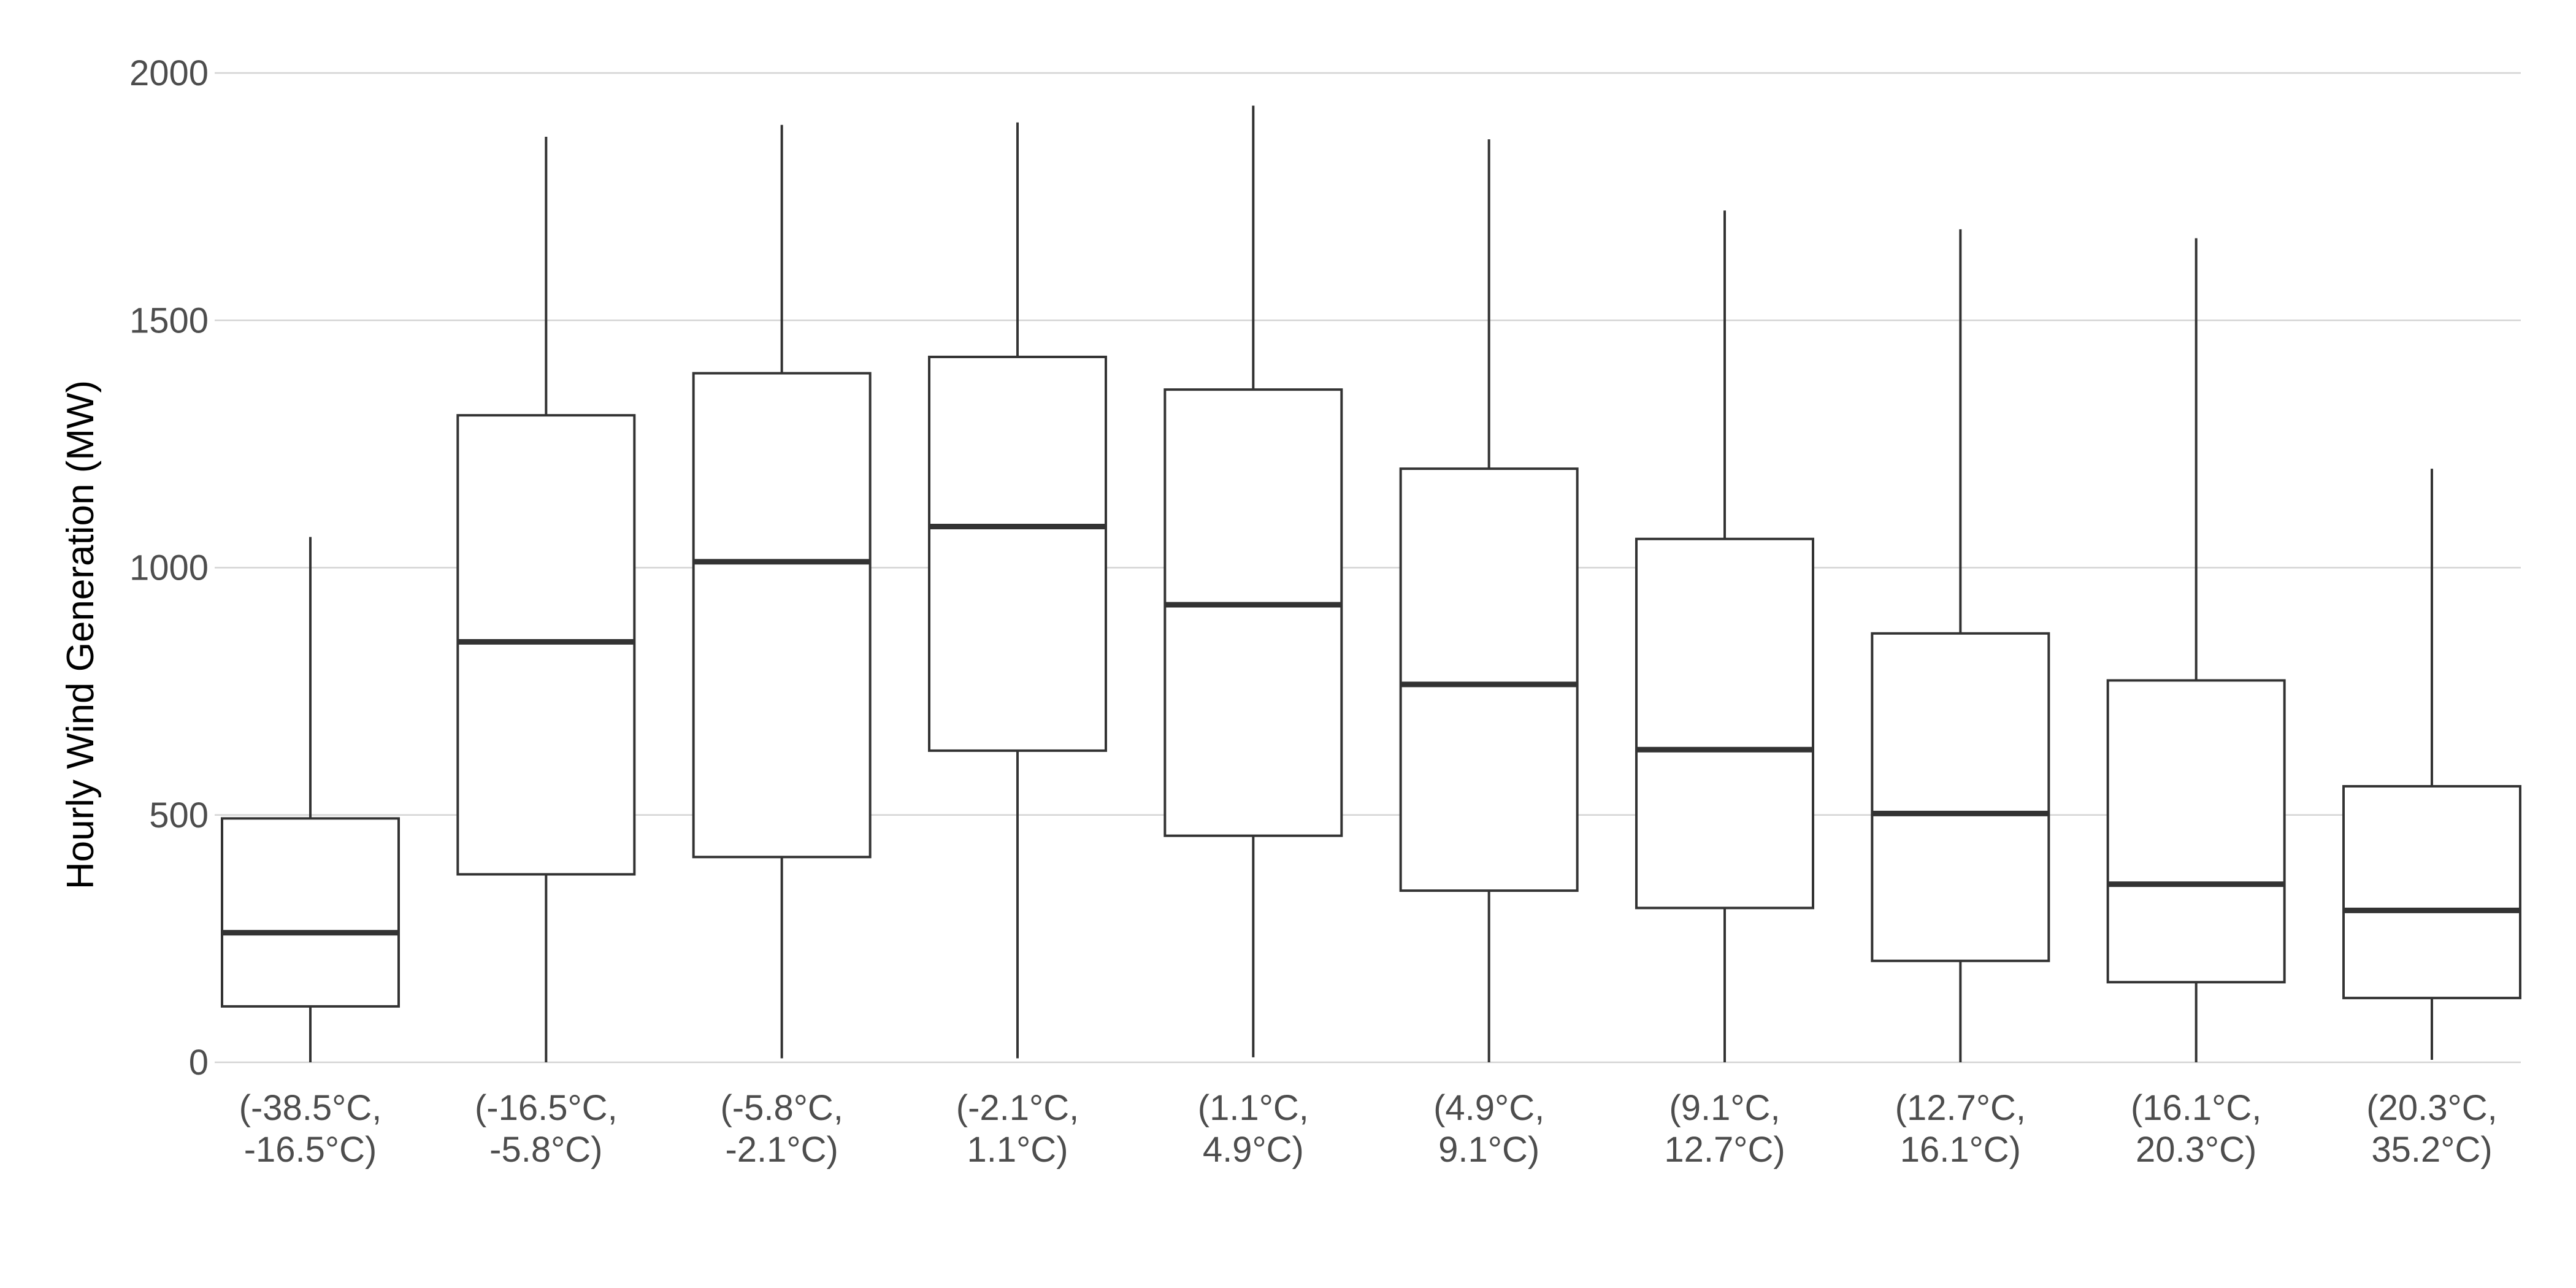 This screenshot has height=1288, width=2576. What do you see at coordinates (546, 1108) in the screenshot?
I see `x-tick-label-line: (-16.5°C,` at bounding box center [546, 1108].